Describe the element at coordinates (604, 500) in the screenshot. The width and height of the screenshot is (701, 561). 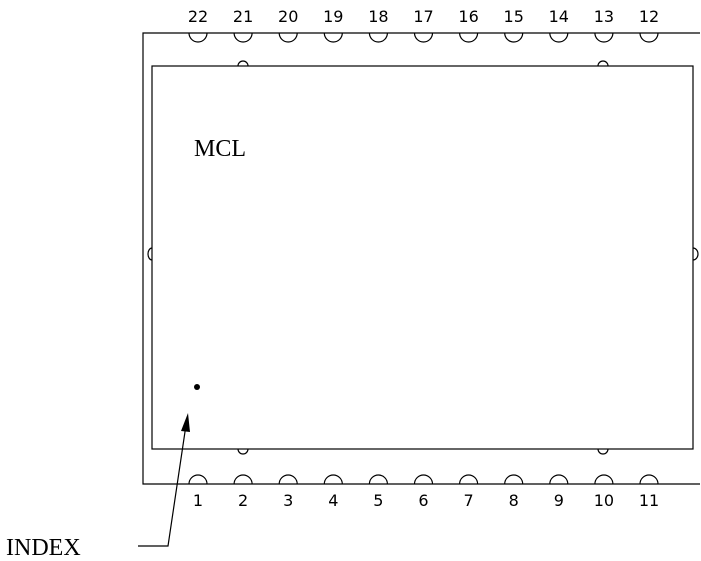
I see `bottom-pin-label: 10` at that location.